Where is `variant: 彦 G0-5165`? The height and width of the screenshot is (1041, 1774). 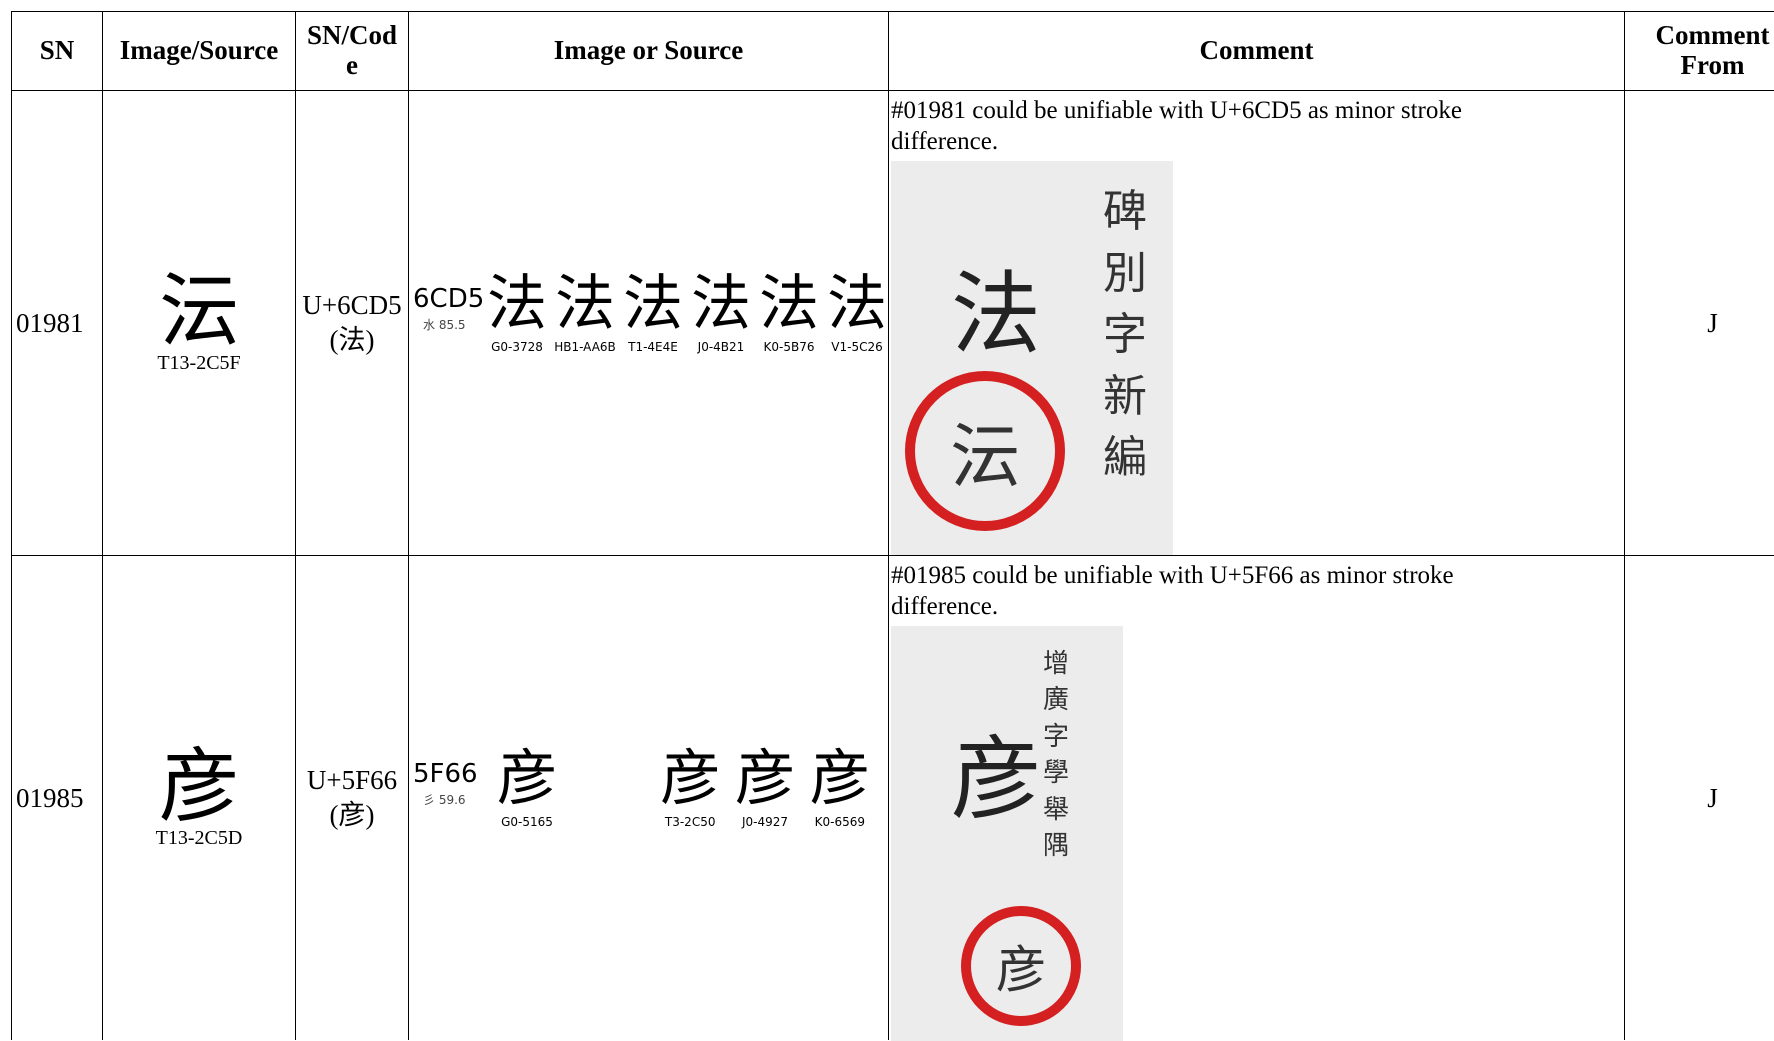 variant: 彦 G0-5165 is located at coordinates (527, 789).